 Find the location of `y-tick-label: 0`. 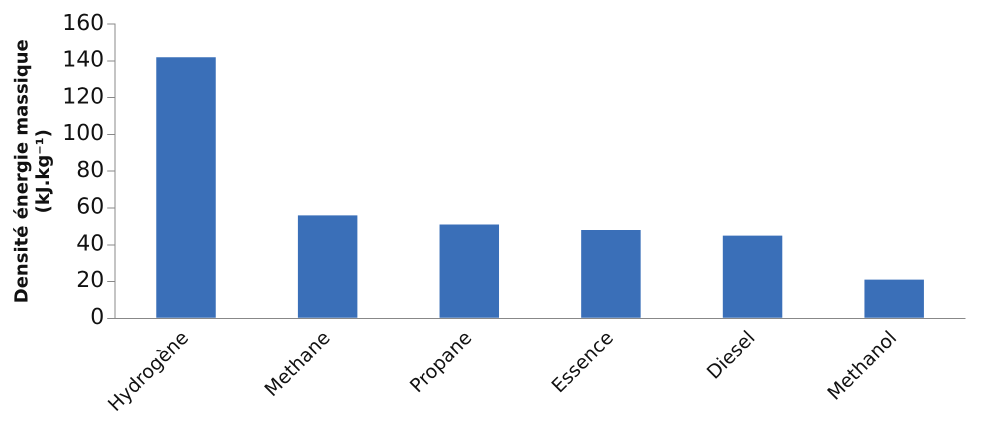

y-tick-label: 0 is located at coordinates (97, 317).